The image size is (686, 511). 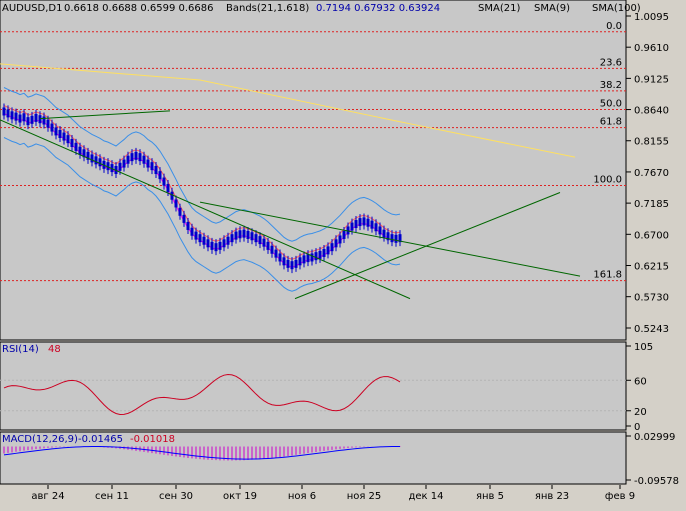 What do you see at coordinates (313, 458) in the screenshot?
I see `macd-plot-area` at bounding box center [313, 458].